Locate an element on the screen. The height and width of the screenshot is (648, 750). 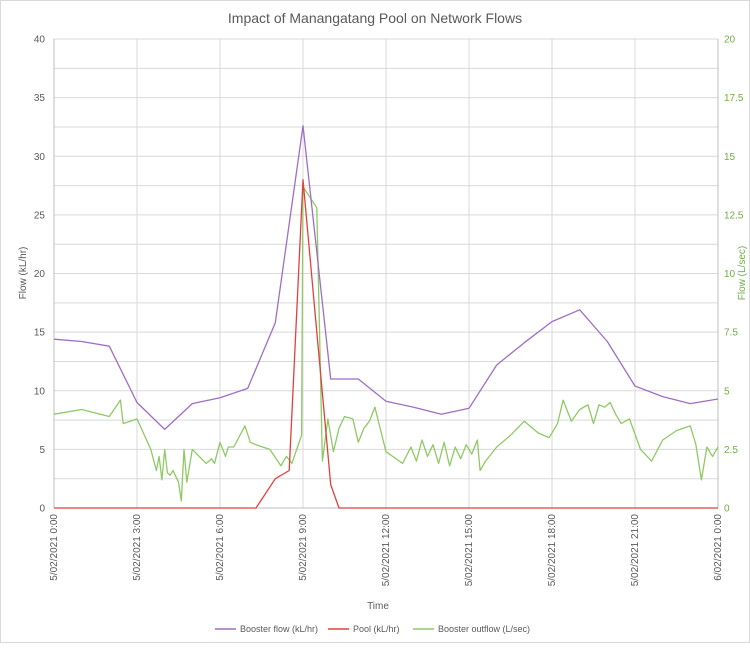
x-tick-label: 5/02/2021 3:00 is located at coordinates (137, 547).